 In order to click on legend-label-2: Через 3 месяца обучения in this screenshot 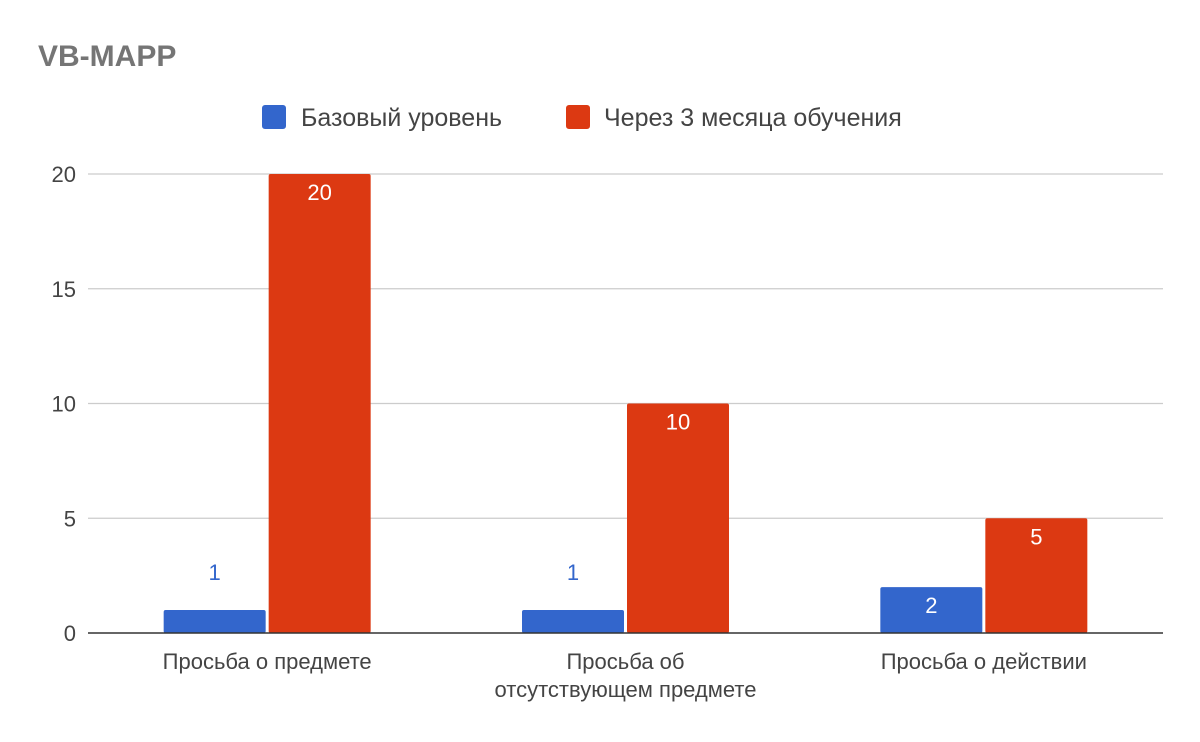, I will do `click(753, 118)`.